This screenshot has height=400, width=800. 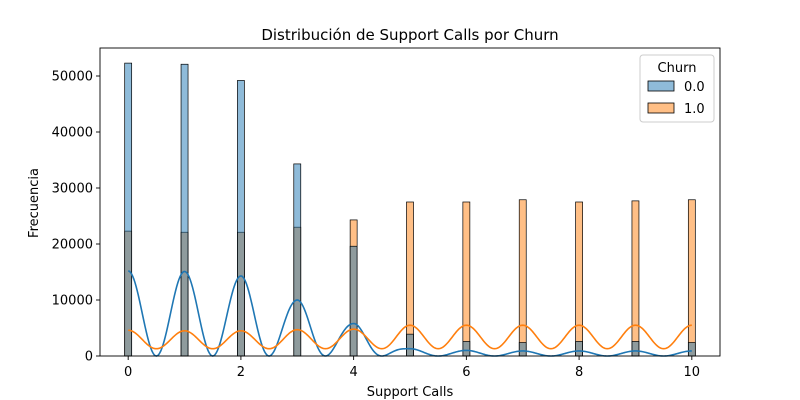 I want to click on y-axis-label: Frecuencia, so click(x=34, y=203).